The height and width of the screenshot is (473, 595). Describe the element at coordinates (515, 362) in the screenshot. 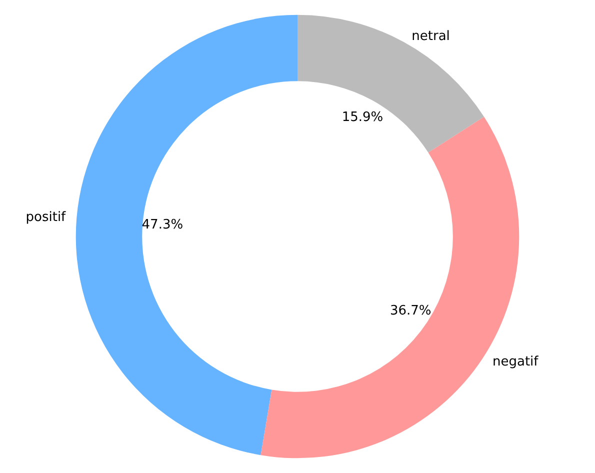

I see `slice-label: negatif` at that location.